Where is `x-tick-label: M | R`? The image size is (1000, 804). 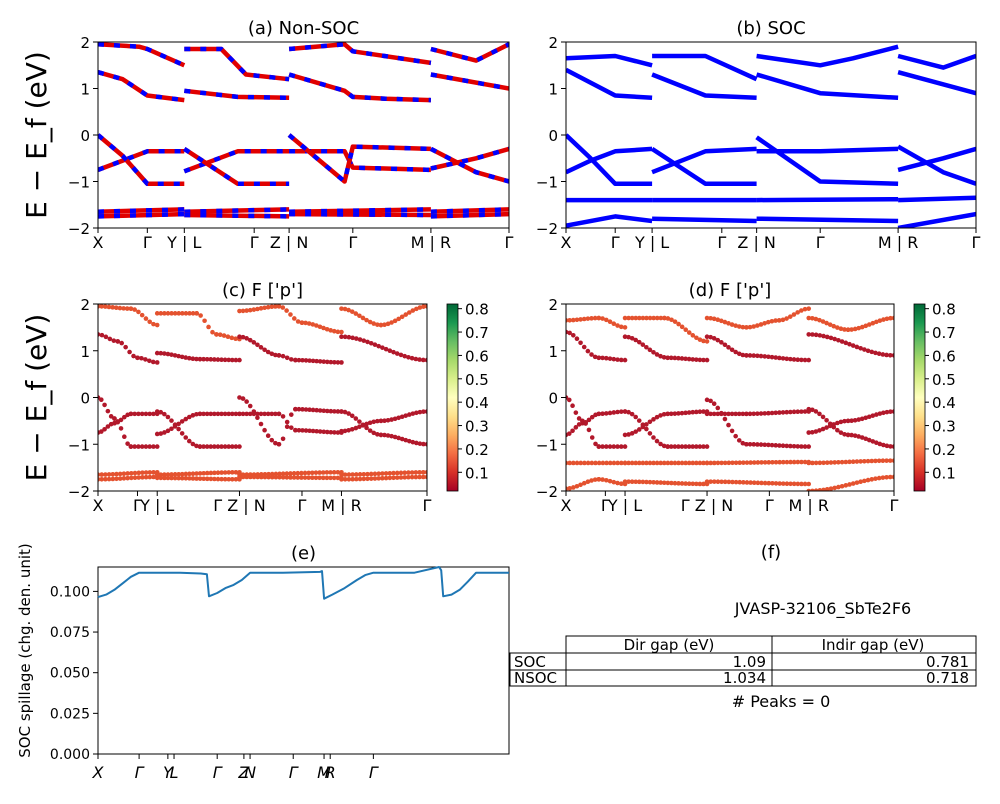 x-tick-label: M | R is located at coordinates (898, 242).